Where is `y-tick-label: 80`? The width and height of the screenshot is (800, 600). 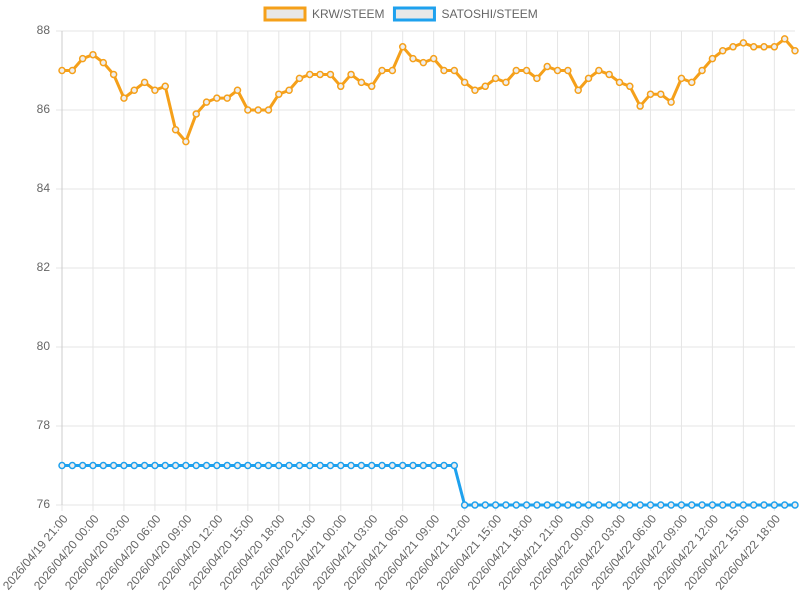
y-tick-label: 80 is located at coordinates (44, 346).